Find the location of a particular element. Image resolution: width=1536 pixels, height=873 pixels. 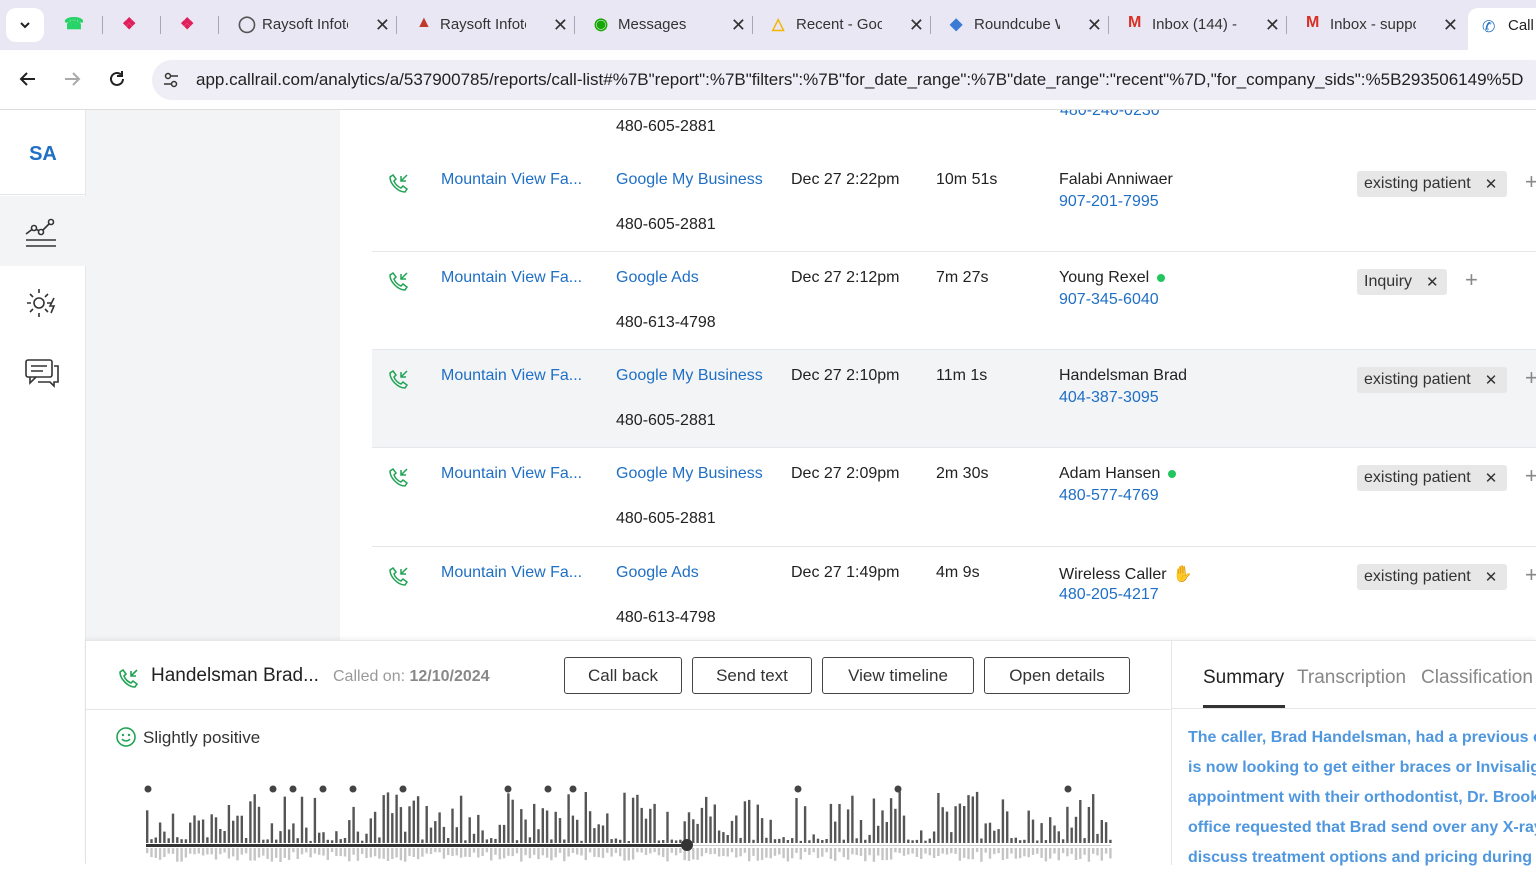

caller-phone: 480-577-4769 is located at coordinates (1109, 495).